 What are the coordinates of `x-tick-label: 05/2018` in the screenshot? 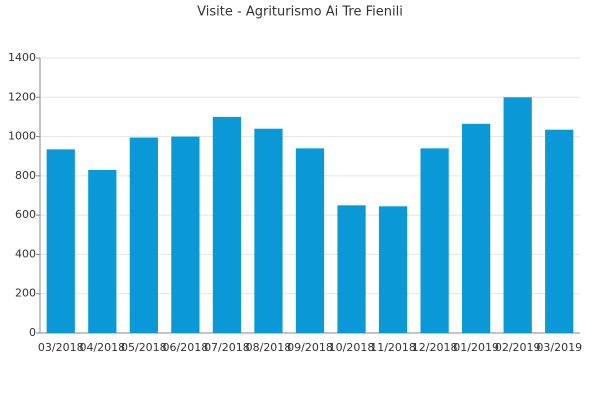 It's located at (144, 347).